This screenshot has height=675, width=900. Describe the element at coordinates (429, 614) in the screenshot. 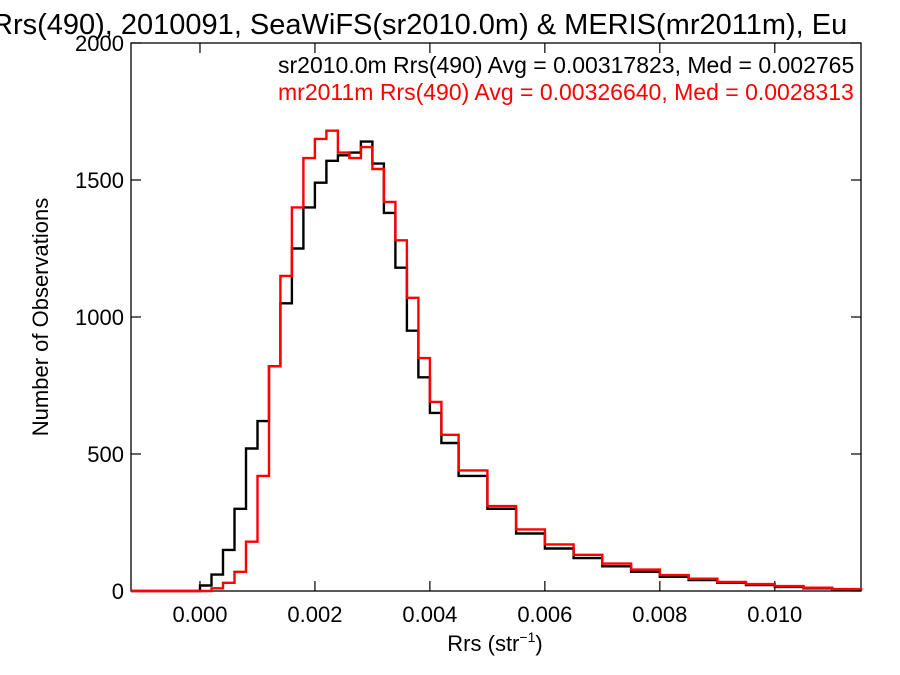

I see `x-tick-label: 0.004` at that location.